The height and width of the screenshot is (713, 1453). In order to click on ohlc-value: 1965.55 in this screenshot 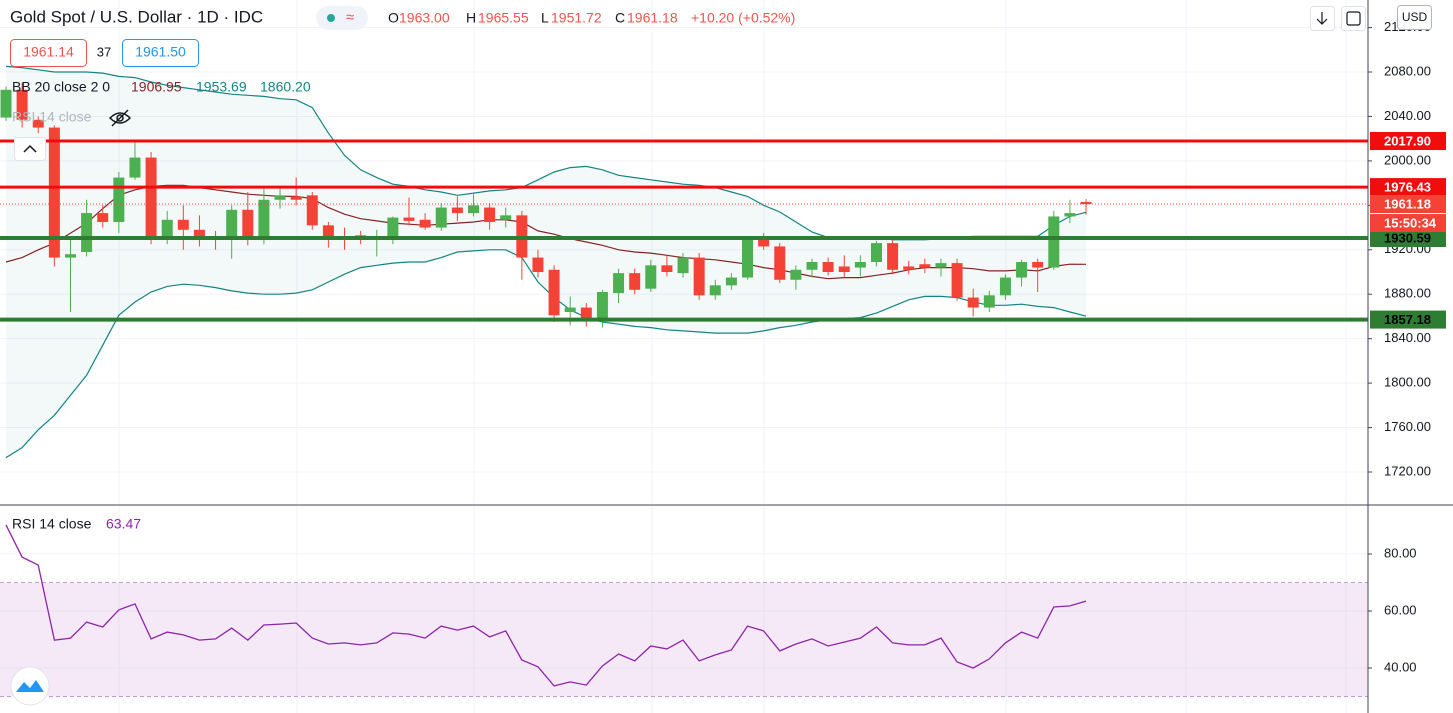, I will do `click(503, 18)`.